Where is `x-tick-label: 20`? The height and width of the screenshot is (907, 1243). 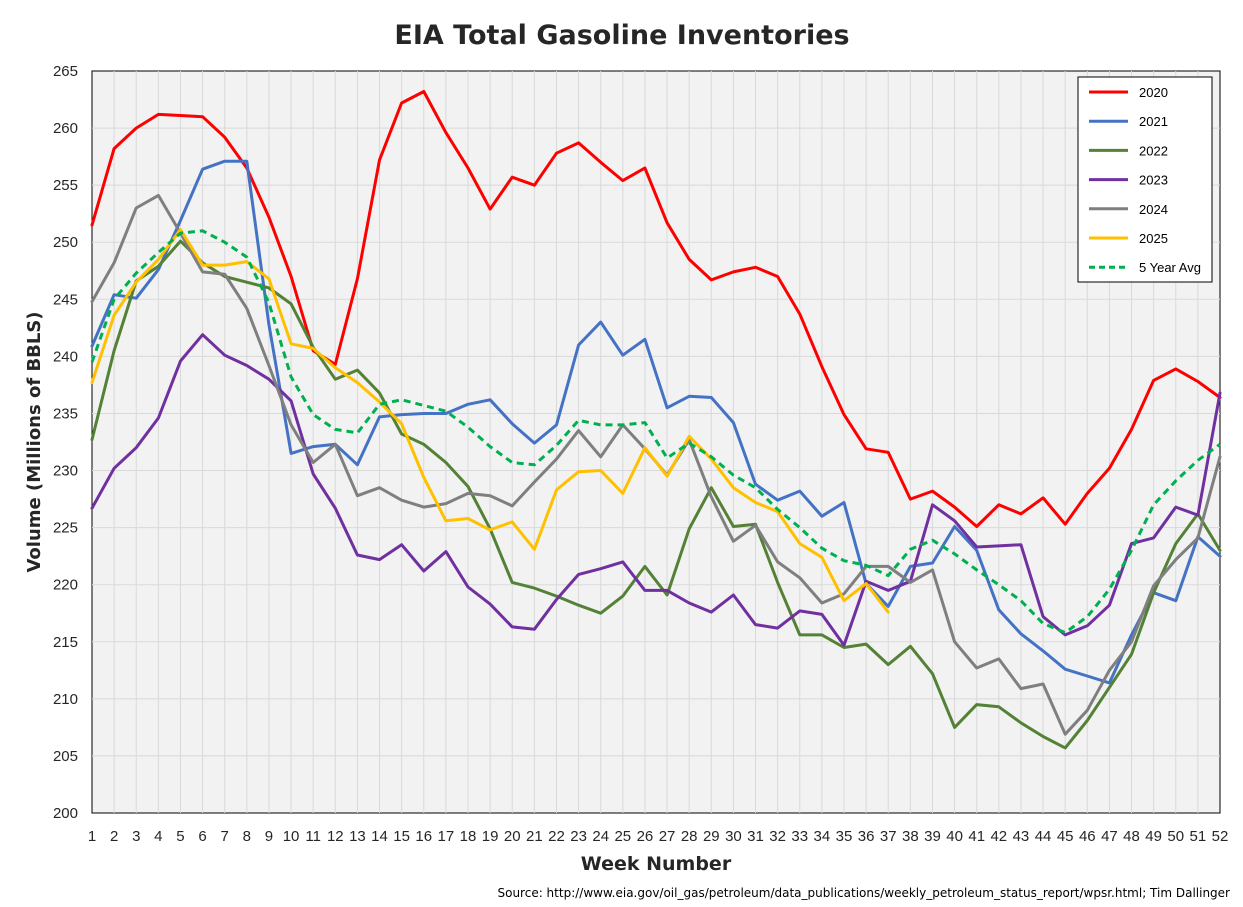
x-tick-label: 20 is located at coordinates (512, 836).